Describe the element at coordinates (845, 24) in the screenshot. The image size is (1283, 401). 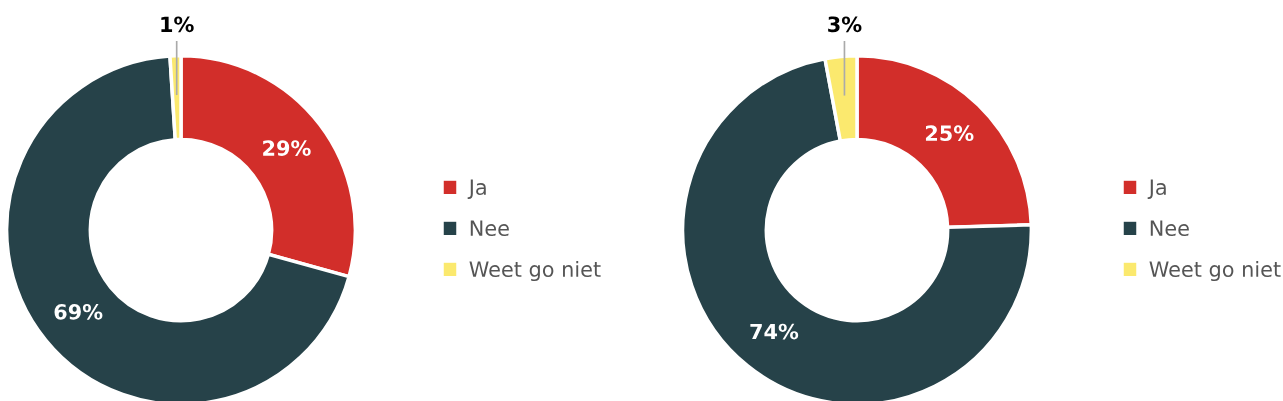
I see `data-label: 3%` at that location.